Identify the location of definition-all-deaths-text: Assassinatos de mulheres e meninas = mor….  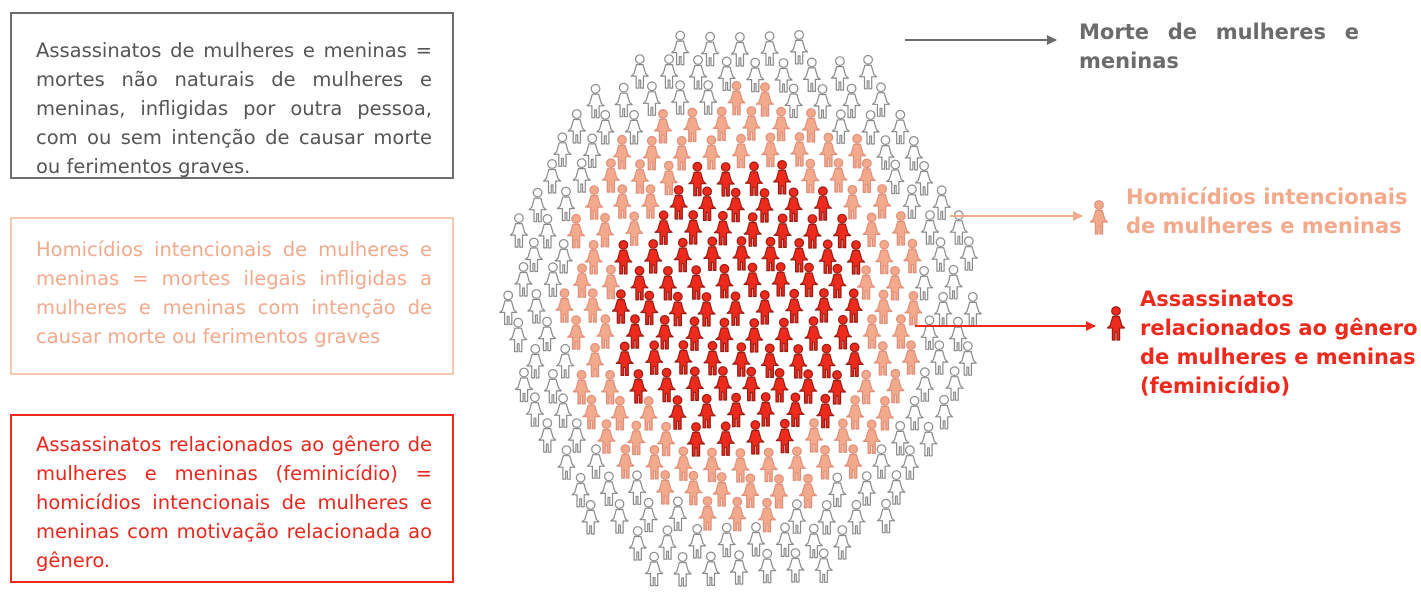
(234, 108).